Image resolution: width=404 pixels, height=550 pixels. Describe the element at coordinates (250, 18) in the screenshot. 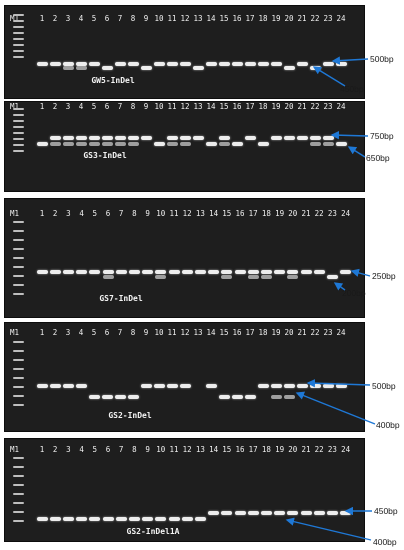

I see `lane-label: 17` at that location.